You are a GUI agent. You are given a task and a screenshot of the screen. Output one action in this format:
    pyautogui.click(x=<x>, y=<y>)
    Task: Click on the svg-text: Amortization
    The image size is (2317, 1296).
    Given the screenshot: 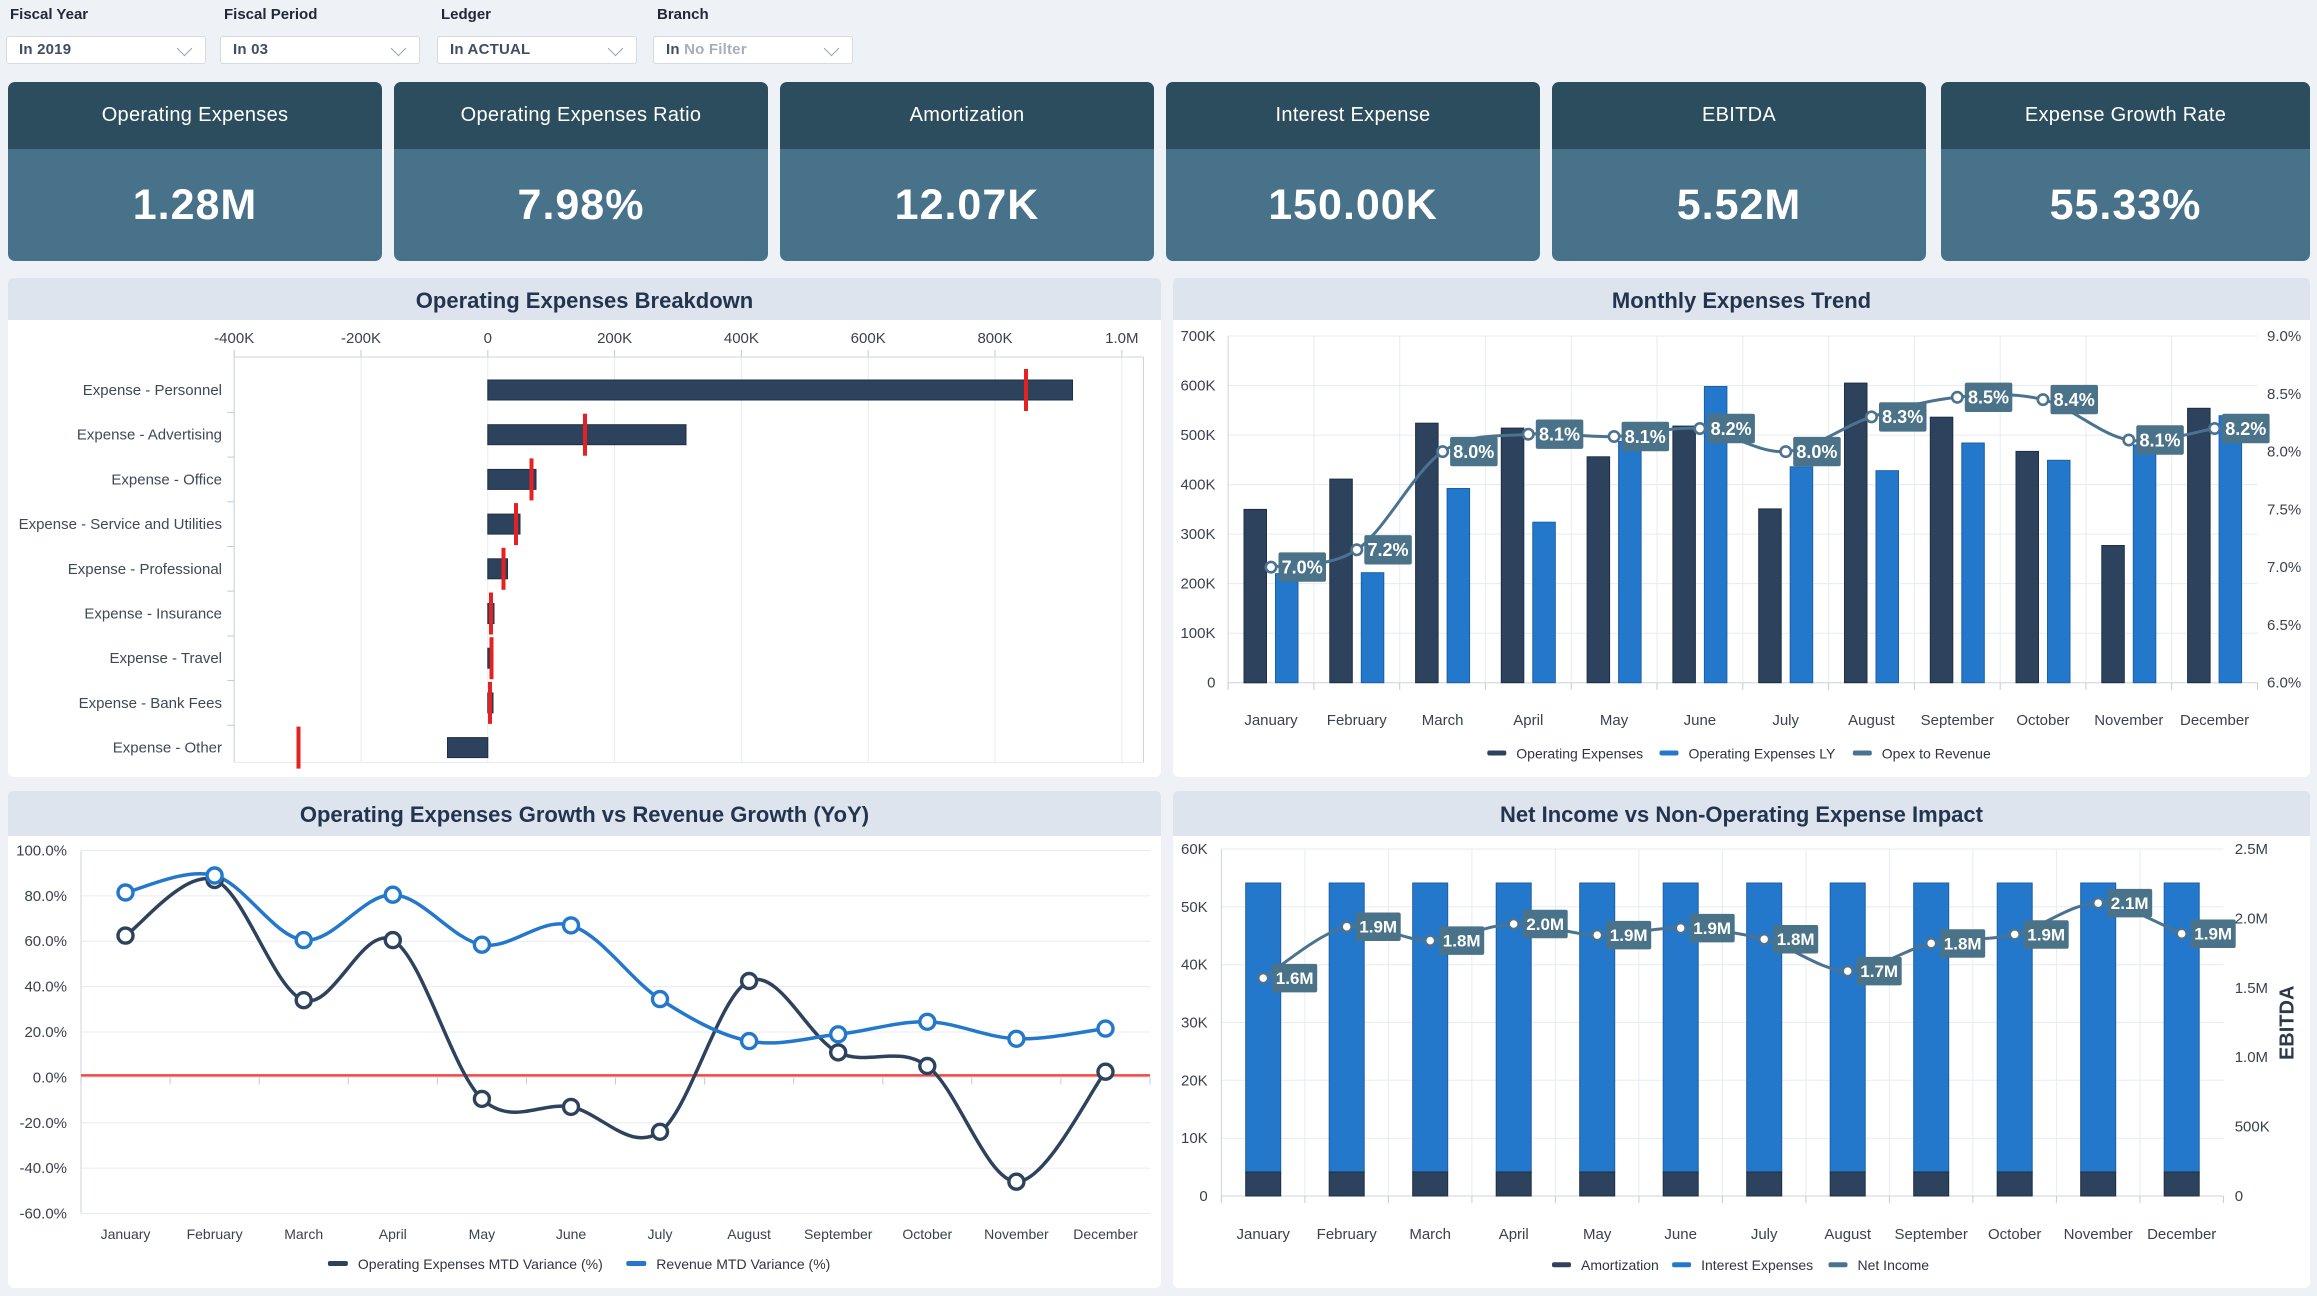 What is the action you would take?
    pyautogui.click(x=1620, y=1265)
    